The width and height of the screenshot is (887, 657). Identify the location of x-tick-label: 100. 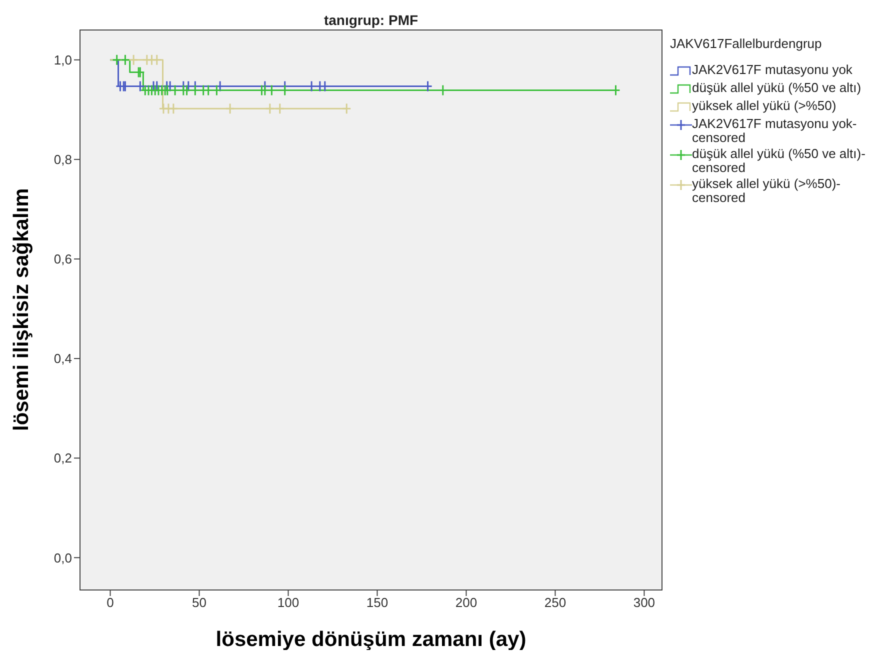
(288, 602).